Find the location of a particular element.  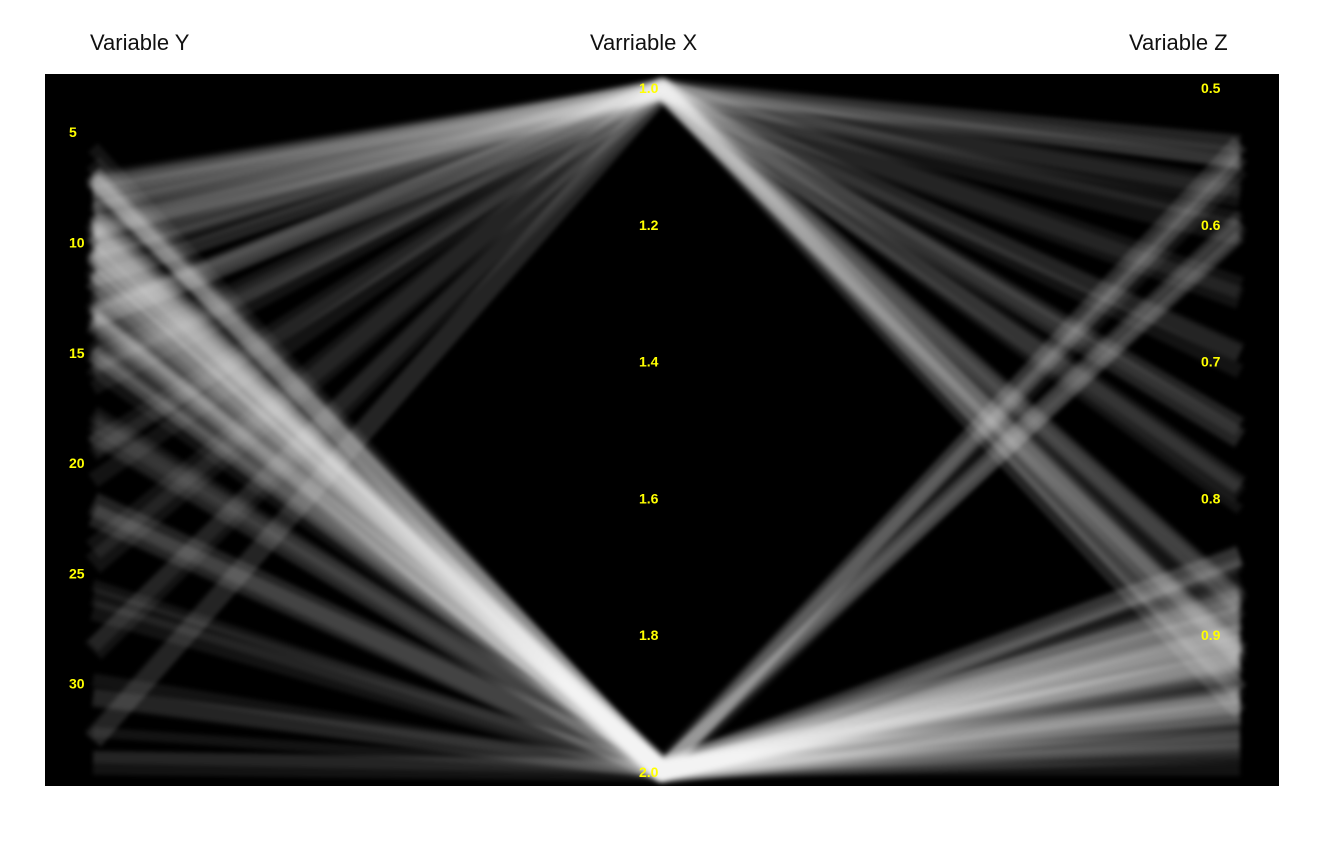

tick-label-y: 15 is located at coordinates (77, 353).